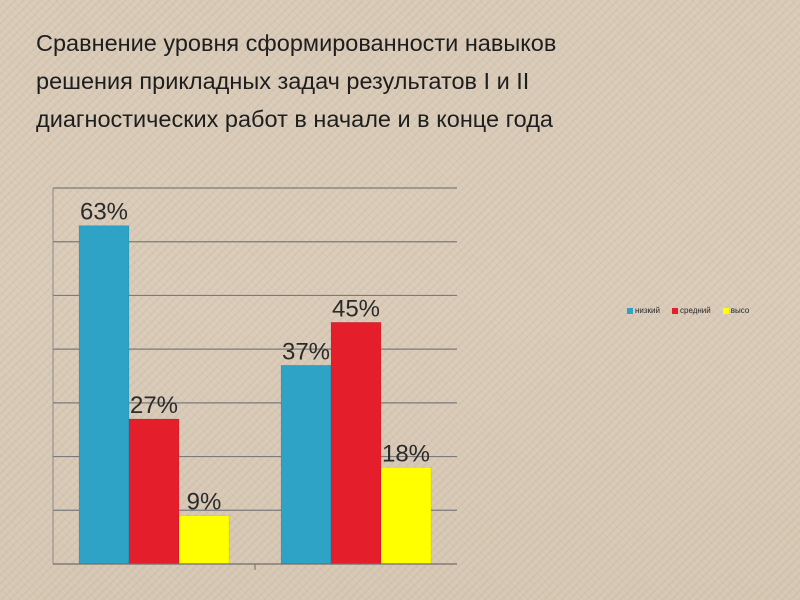 The image size is (800, 600). I want to click on legend-label-1: низкий, so click(647, 310).